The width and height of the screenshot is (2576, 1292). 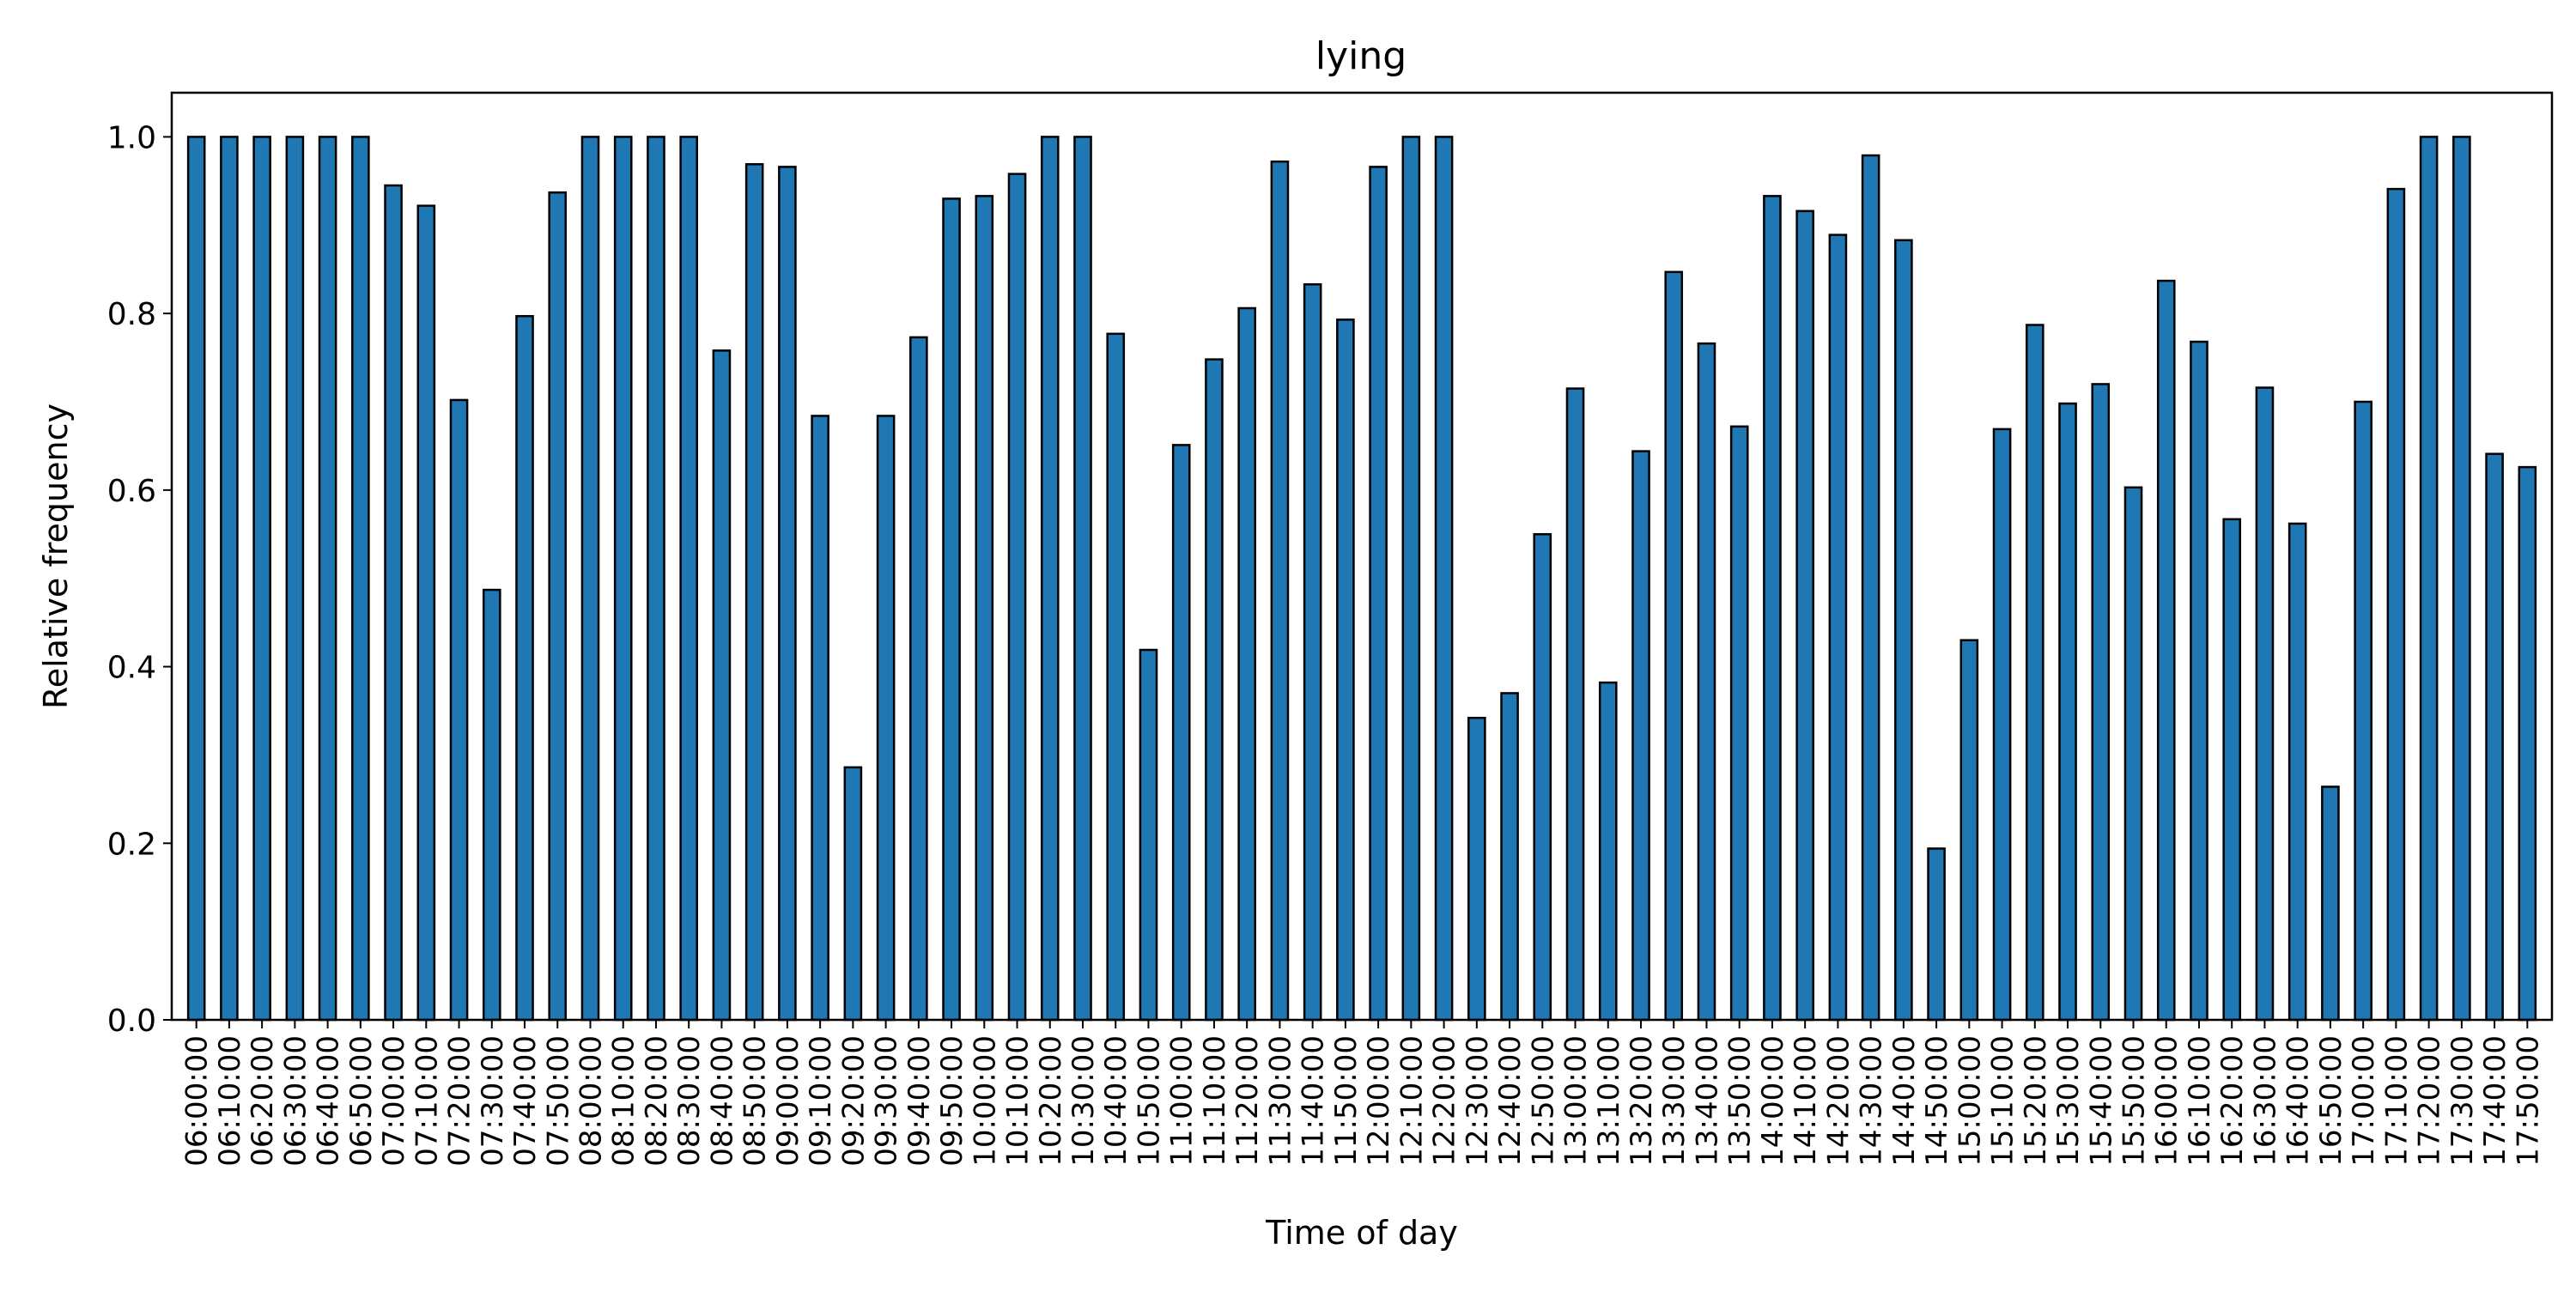 What do you see at coordinates (263, 1101) in the screenshot?
I see `x-tick-label: 06:20:00` at bounding box center [263, 1101].